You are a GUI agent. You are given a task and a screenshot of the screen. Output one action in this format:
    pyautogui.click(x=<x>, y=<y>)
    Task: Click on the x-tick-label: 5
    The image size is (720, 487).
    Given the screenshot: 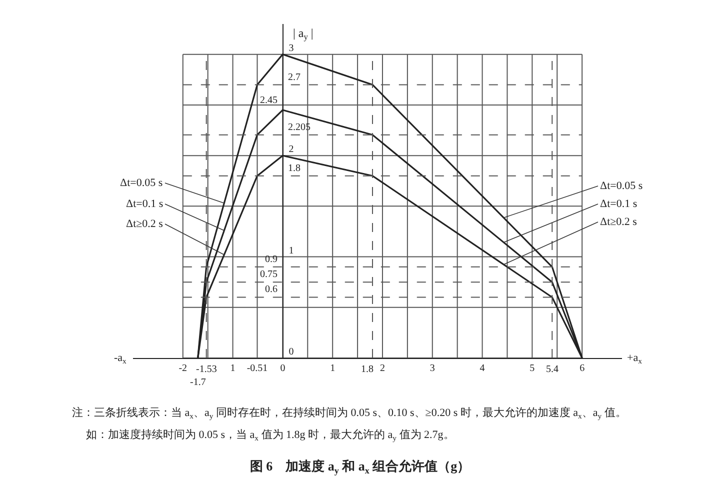 What is the action you would take?
    pyautogui.click(x=532, y=368)
    